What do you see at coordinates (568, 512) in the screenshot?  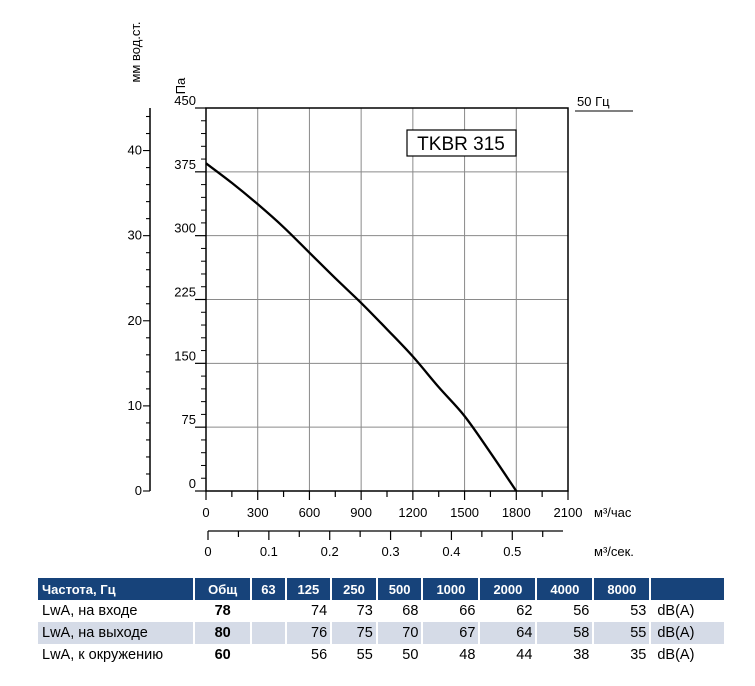 I see `x-tick-label: 2100` at bounding box center [568, 512].